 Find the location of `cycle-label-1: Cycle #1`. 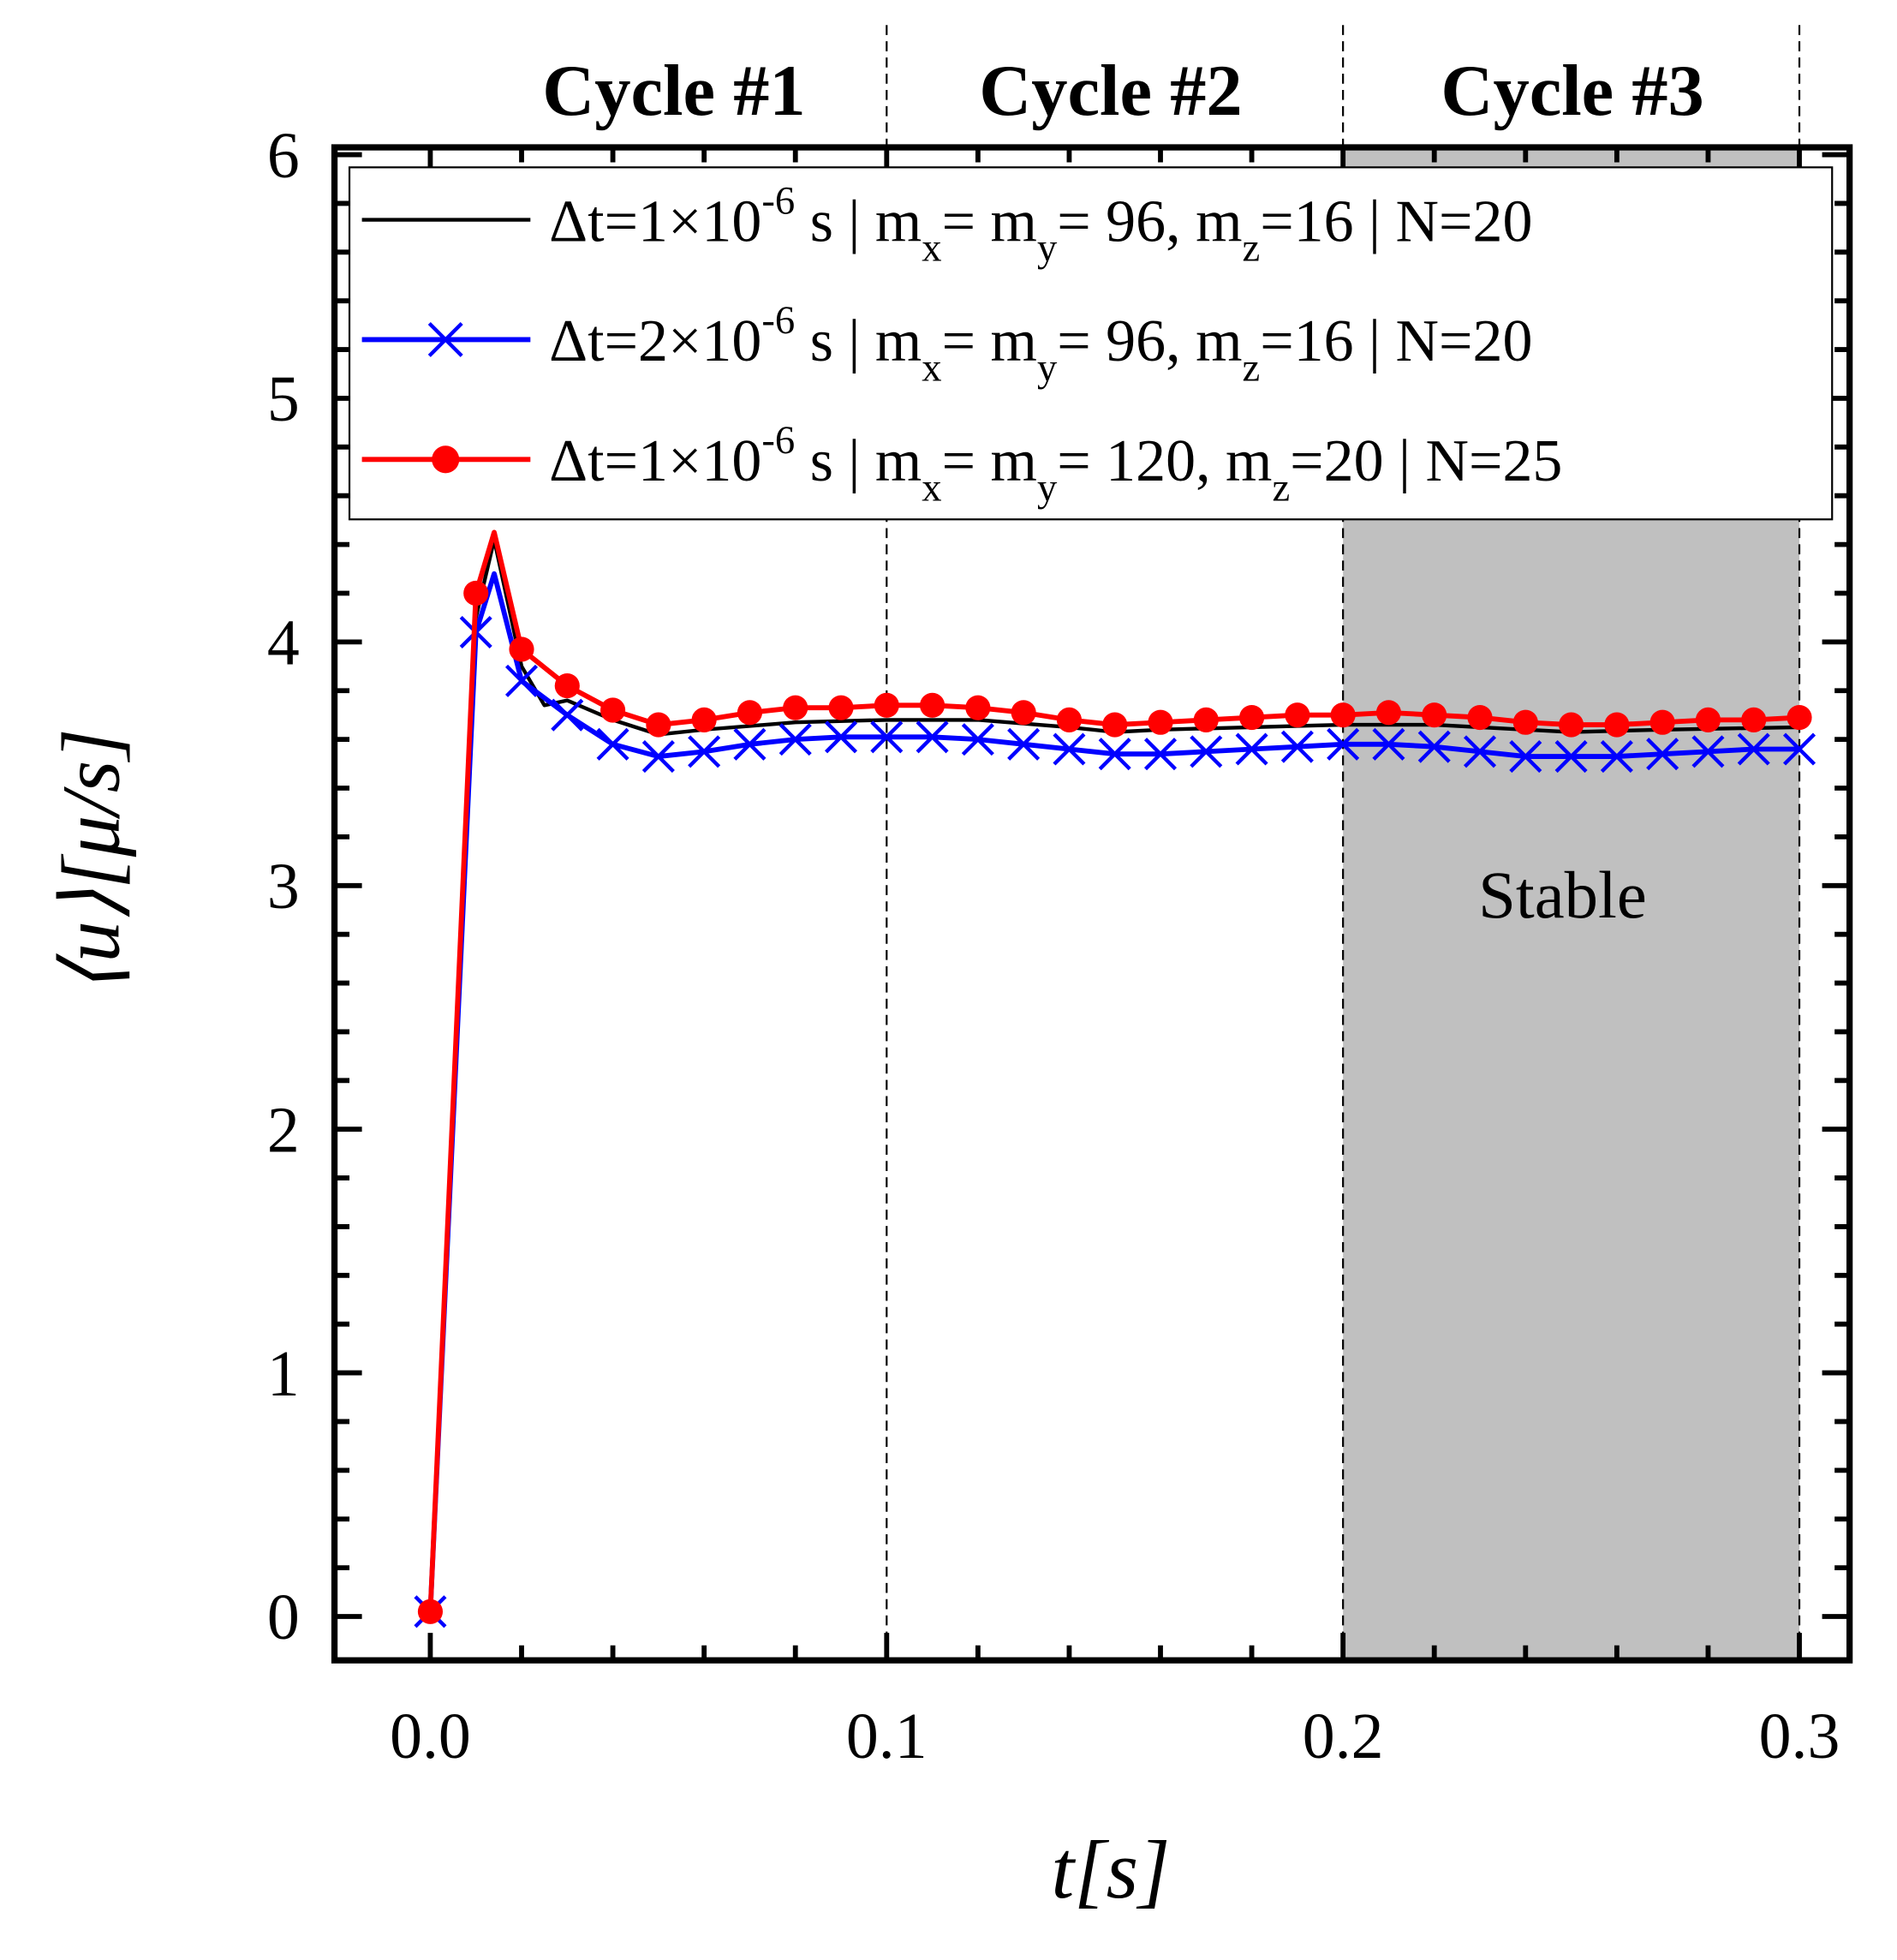

cycle-label-1: Cycle #1 is located at coordinates (673, 91).